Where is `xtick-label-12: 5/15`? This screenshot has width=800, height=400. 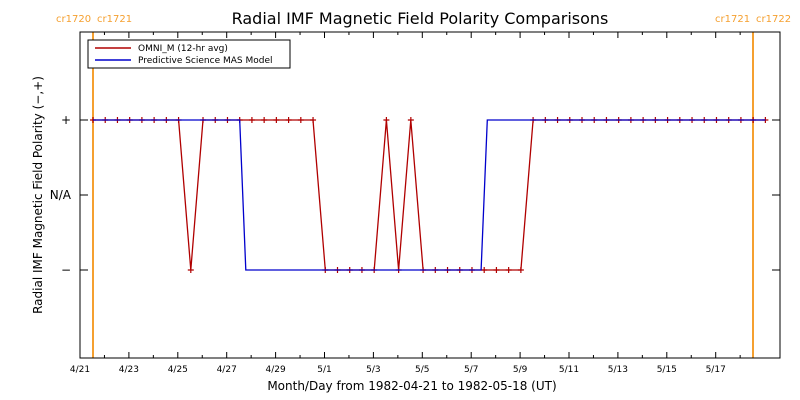
xtick-label-12: 5/15 is located at coordinates (667, 370).